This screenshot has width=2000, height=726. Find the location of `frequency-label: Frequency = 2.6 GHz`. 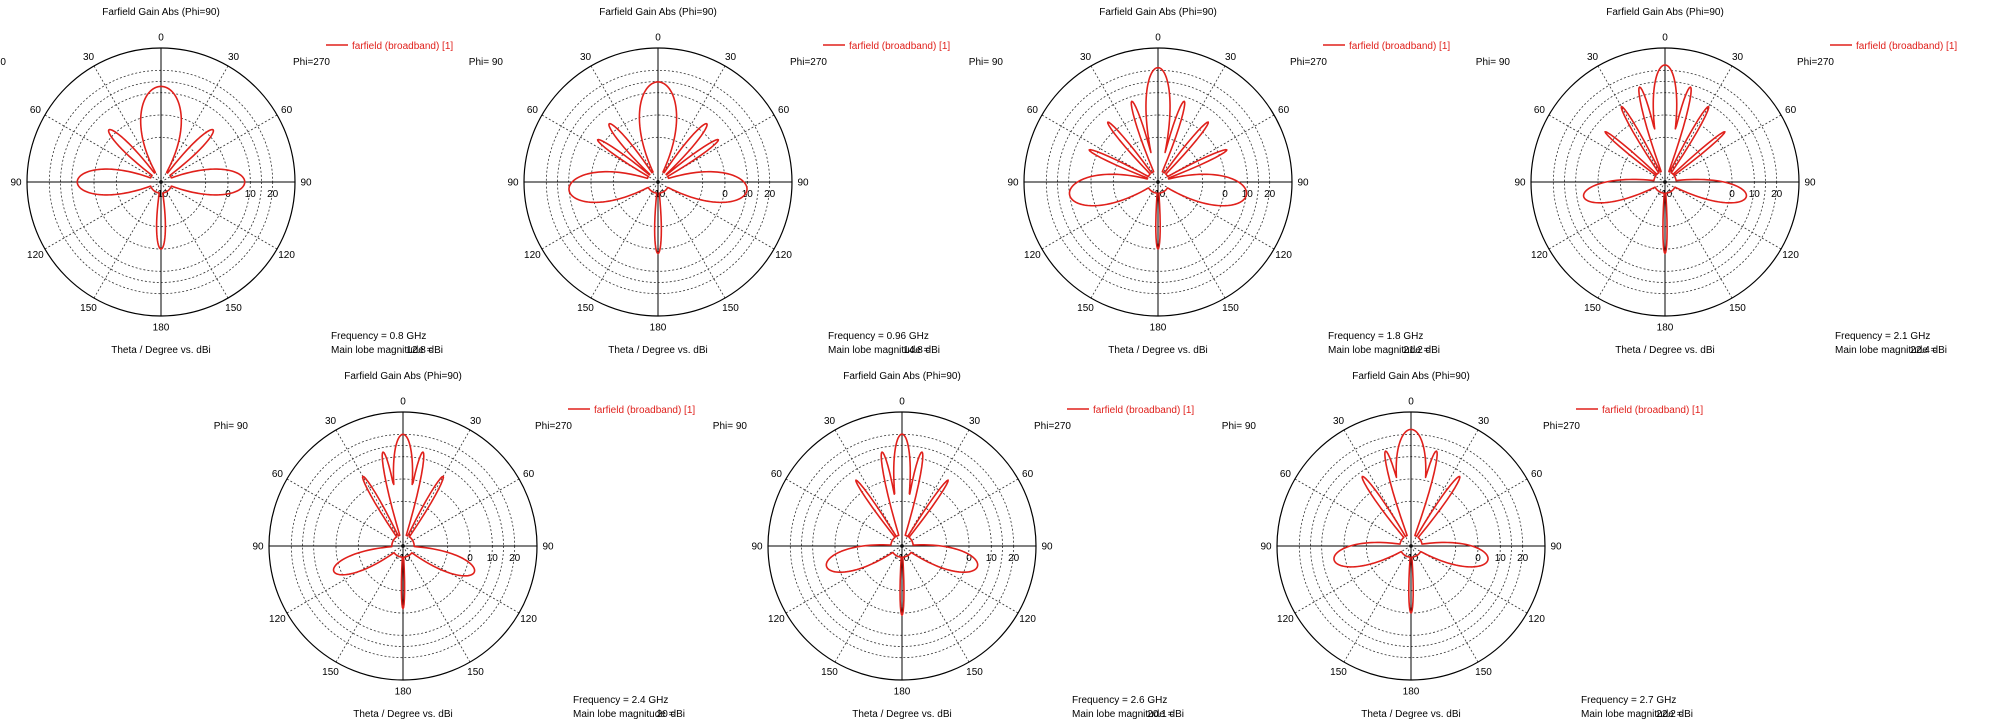

frequency-label: Frequency = 2.6 GHz is located at coordinates (1119, 700).